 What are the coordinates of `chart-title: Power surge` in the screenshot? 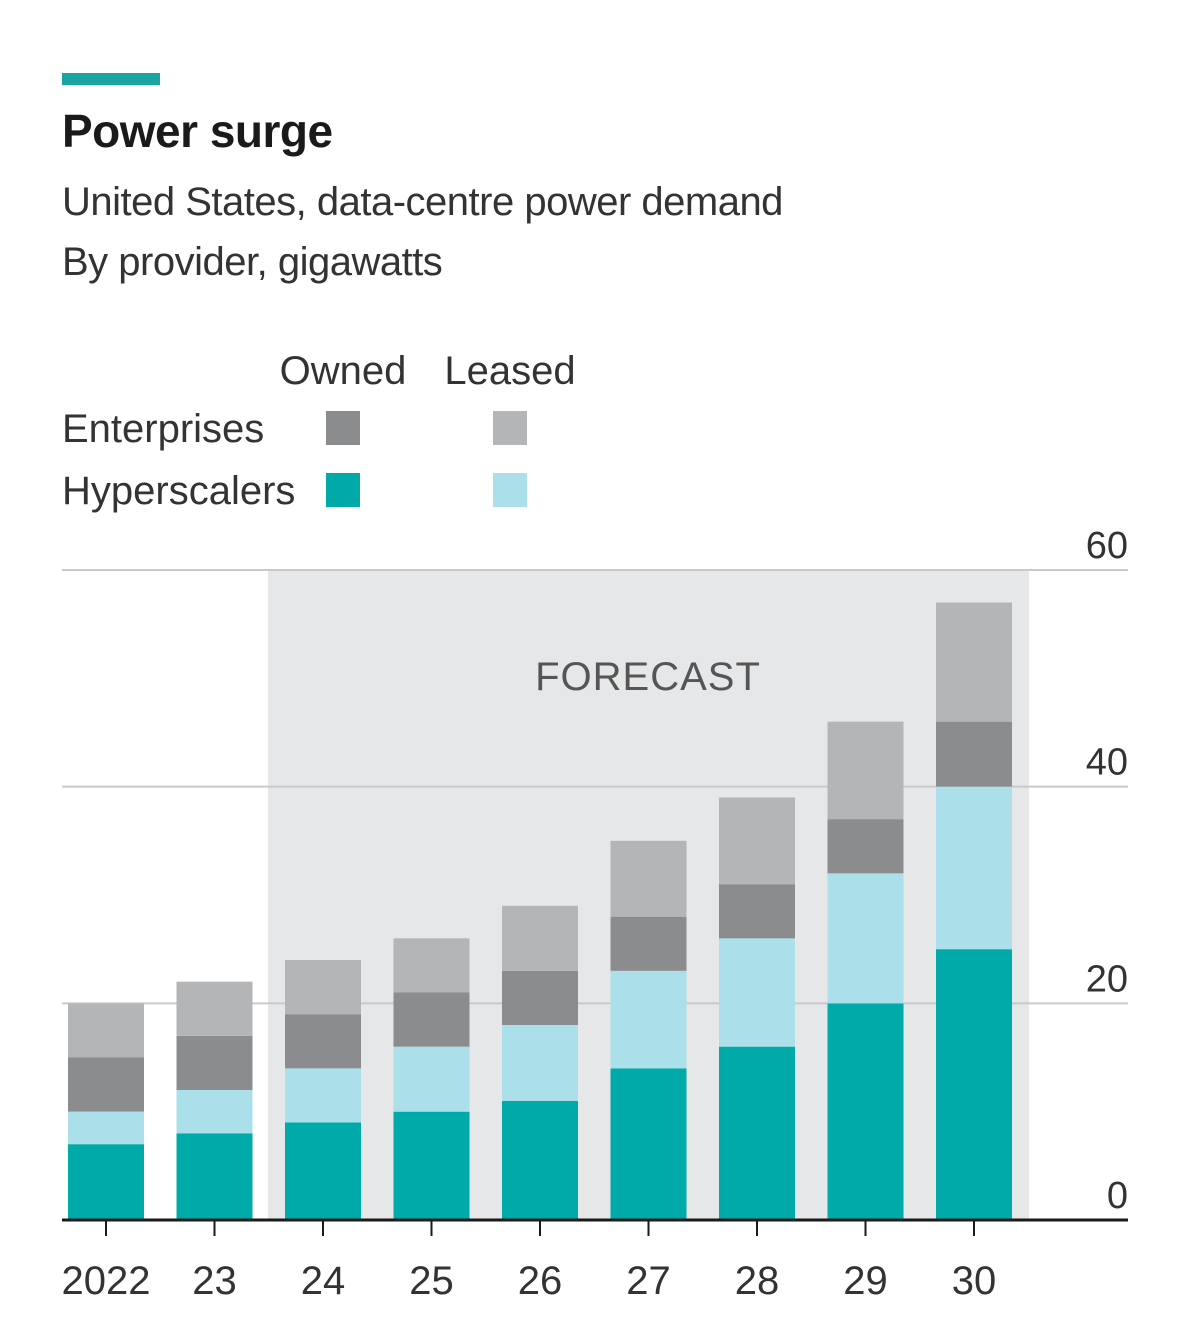 It's located at (197, 131).